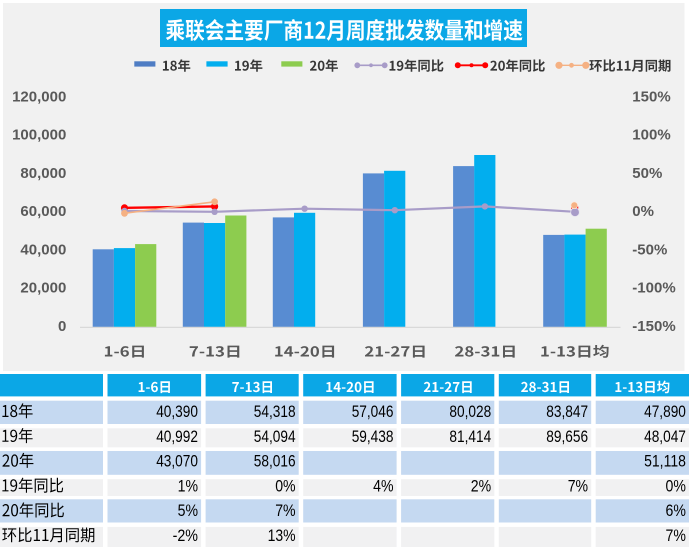  Describe the element at coordinates (470, 411) in the screenshot. I see `svg-text: 80,028` at that location.